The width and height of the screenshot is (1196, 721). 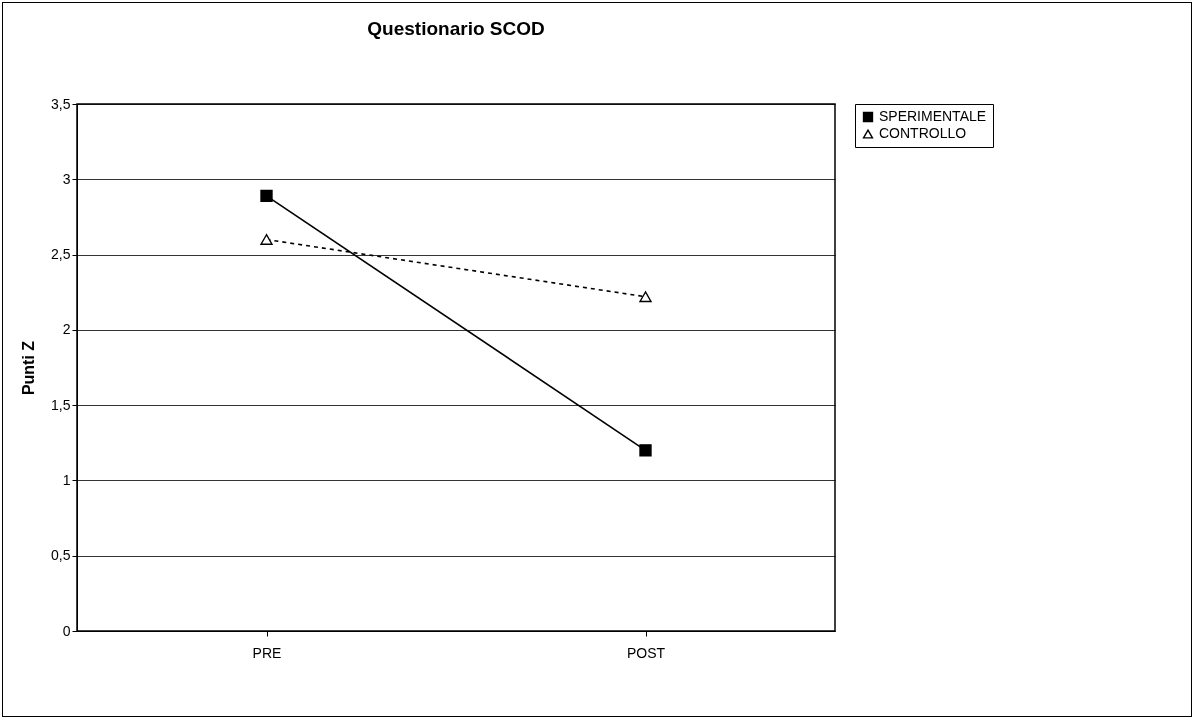 What do you see at coordinates (66, 329) in the screenshot?
I see `y-tick-label: 2` at bounding box center [66, 329].